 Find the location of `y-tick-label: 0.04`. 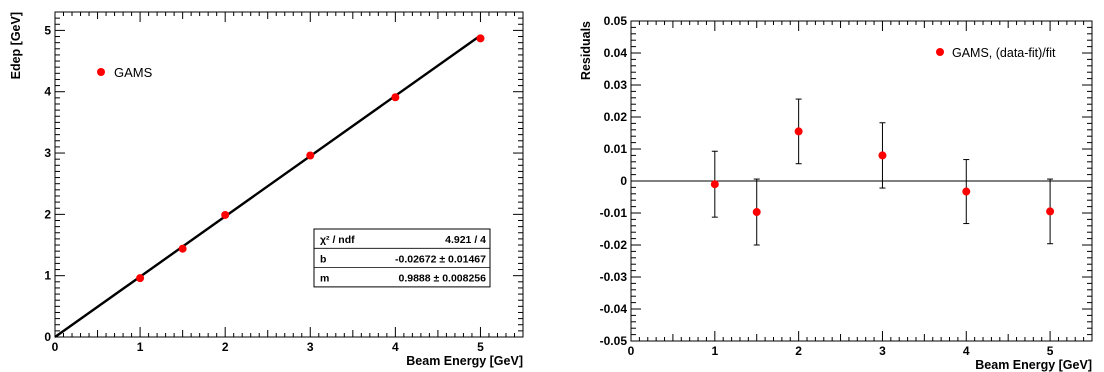

y-tick-label: 0.04 is located at coordinates (616, 53).